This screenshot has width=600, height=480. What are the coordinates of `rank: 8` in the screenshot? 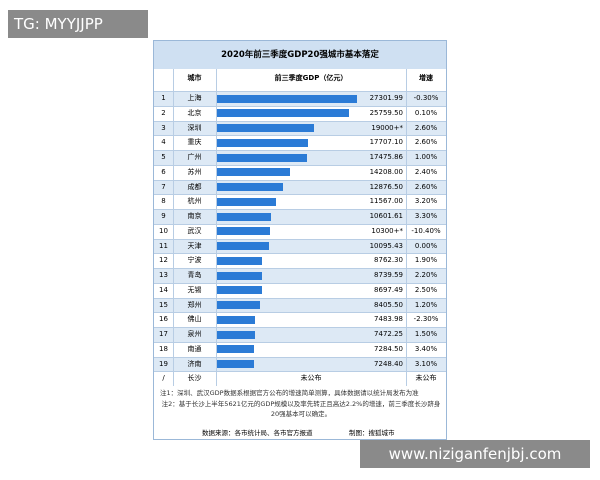 It's located at (163, 201).